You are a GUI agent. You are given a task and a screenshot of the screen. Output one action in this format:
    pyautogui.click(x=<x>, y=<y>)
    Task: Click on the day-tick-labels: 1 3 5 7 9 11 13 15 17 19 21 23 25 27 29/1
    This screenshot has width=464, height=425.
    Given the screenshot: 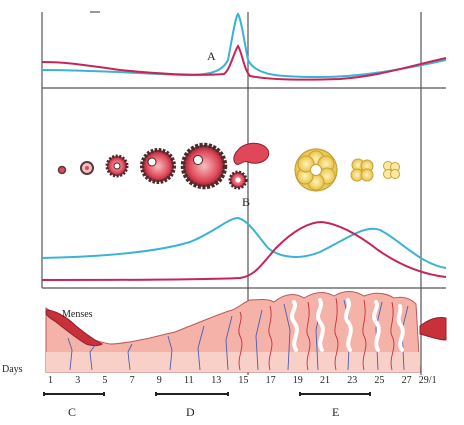 What is the action you would take?
    pyautogui.click(x=242, y=380)
    